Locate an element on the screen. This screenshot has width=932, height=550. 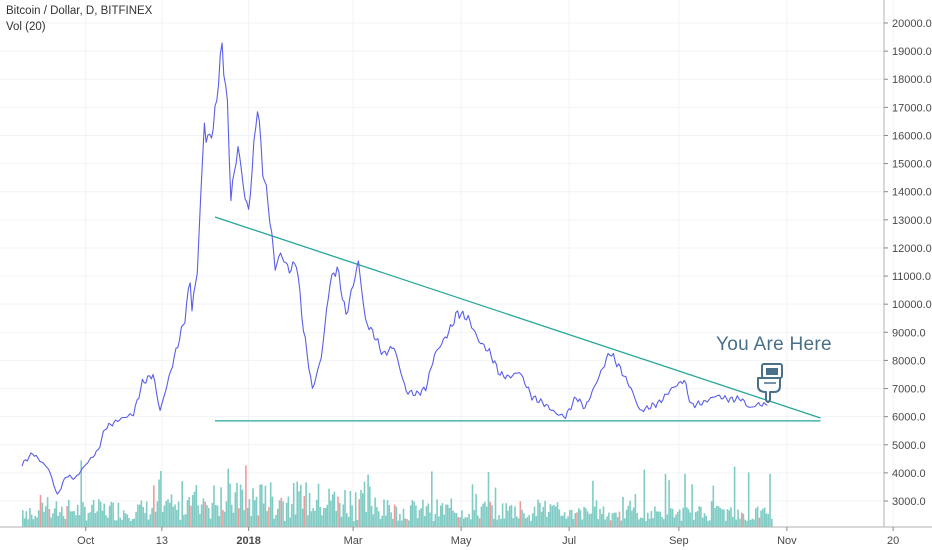
symbol-title: Bitcoin / Dollar, D, BITFINEX is located at coordinates (79, 11).